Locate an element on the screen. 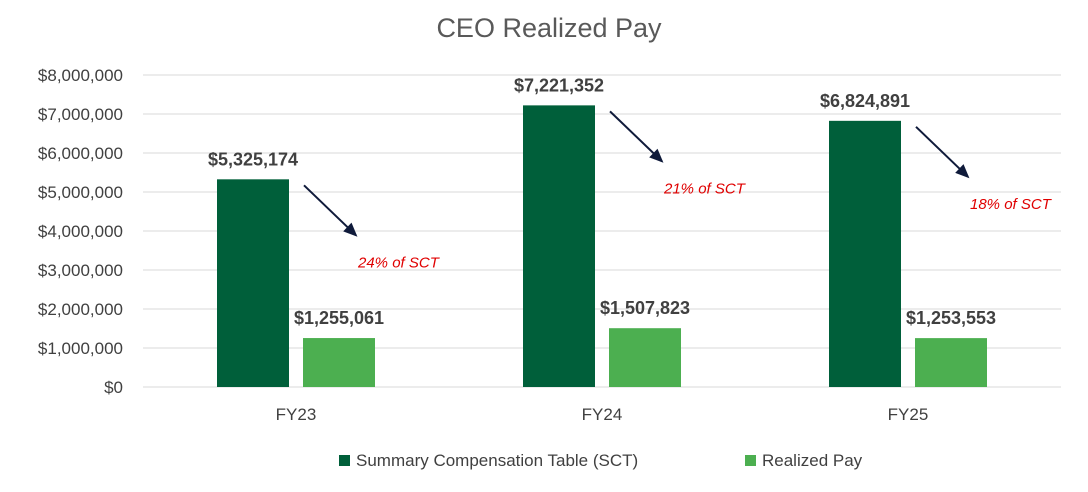  data-label: $1,507,823 is located at coordinates (645, 308).